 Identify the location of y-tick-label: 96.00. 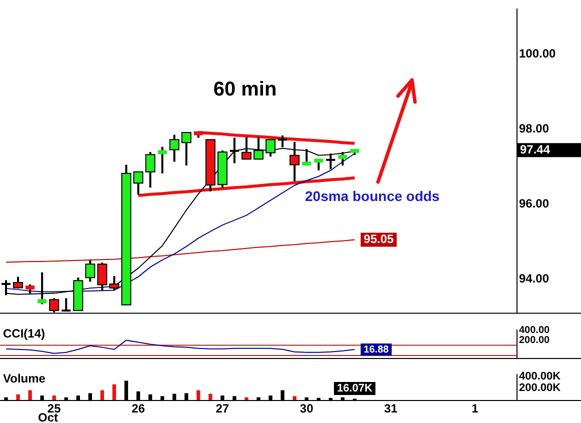
(534, 203).